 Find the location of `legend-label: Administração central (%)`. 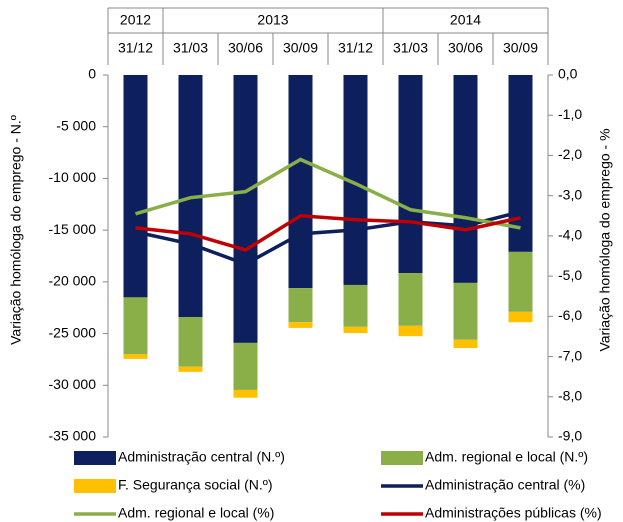

legend-label: Administração central (%) is located at coordinates (505, 485).